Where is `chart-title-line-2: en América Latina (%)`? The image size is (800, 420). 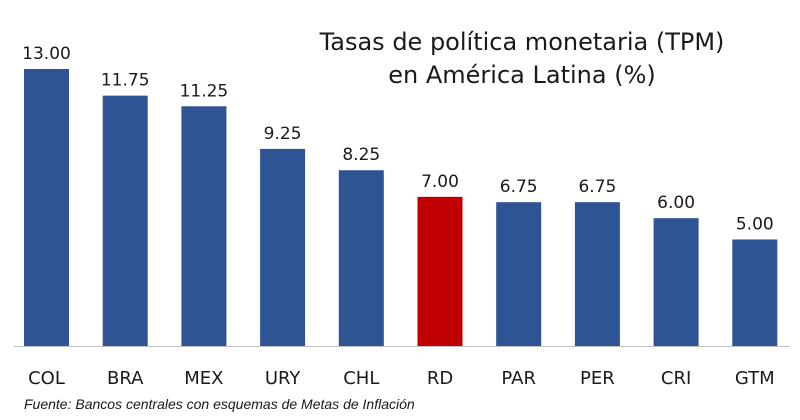
chart-title-line-2: en América Latina (%) is located at coordinates (522, 75).